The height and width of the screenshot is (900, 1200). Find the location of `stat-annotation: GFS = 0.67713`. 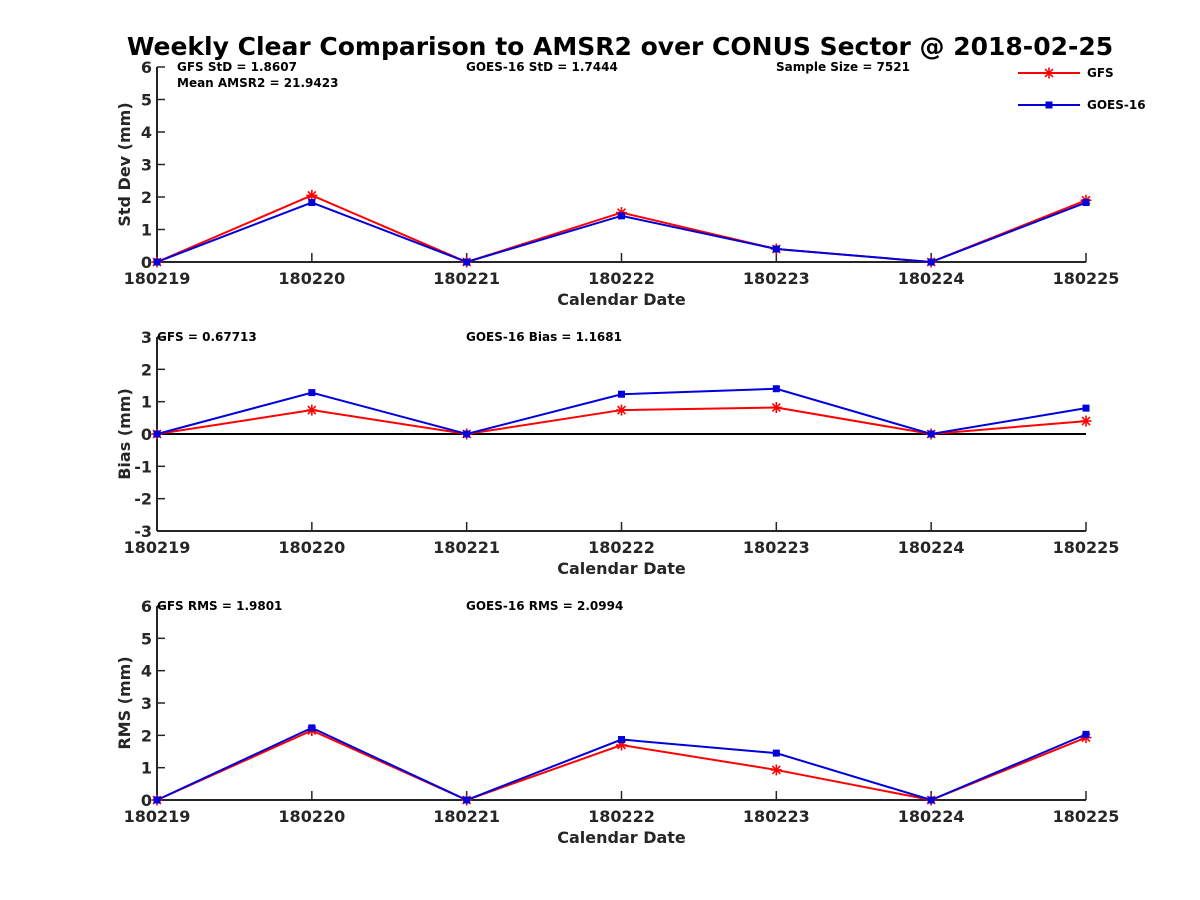

stat-annotation: GFS = 0.67713 is located at coordinates (207, 337).